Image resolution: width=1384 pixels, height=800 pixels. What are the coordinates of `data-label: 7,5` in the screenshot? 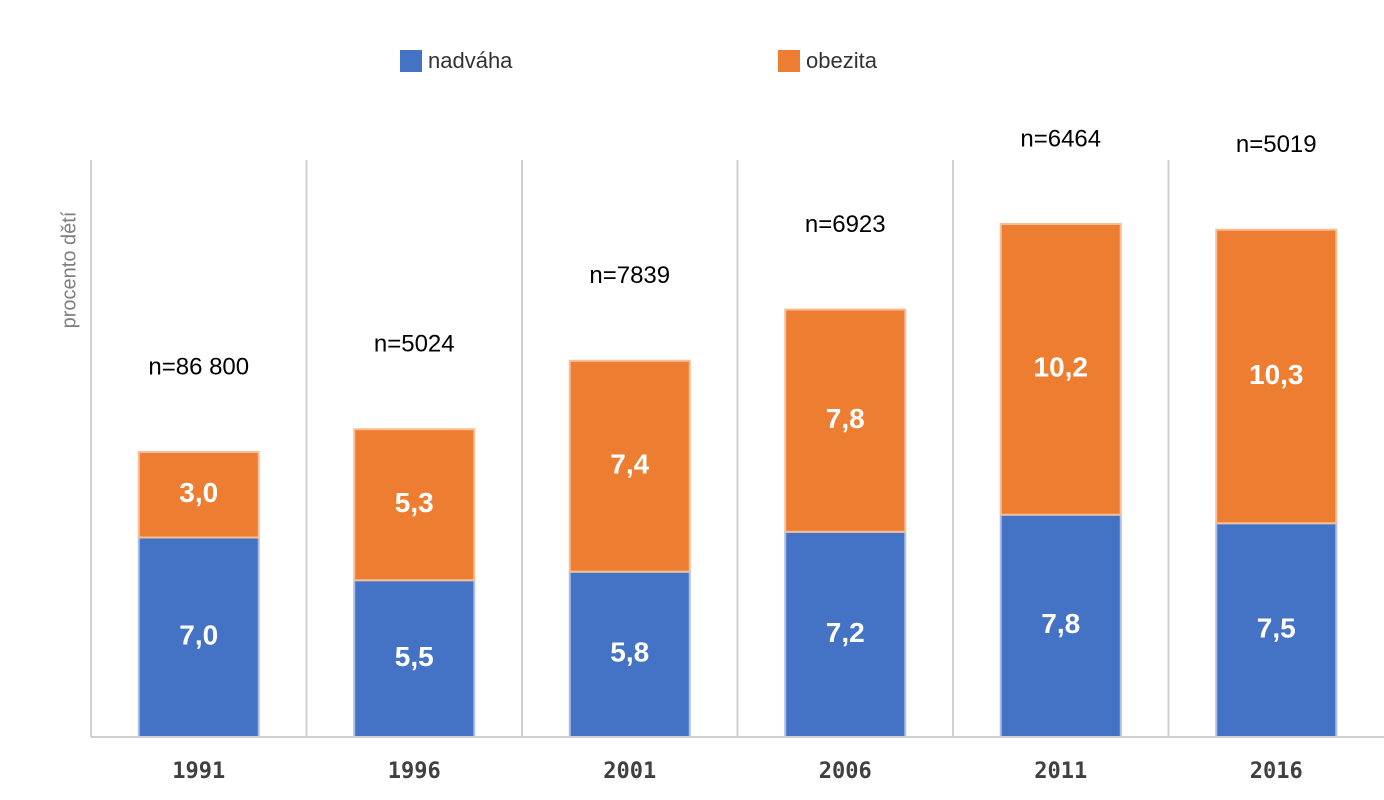 It's located at (1276, 628).